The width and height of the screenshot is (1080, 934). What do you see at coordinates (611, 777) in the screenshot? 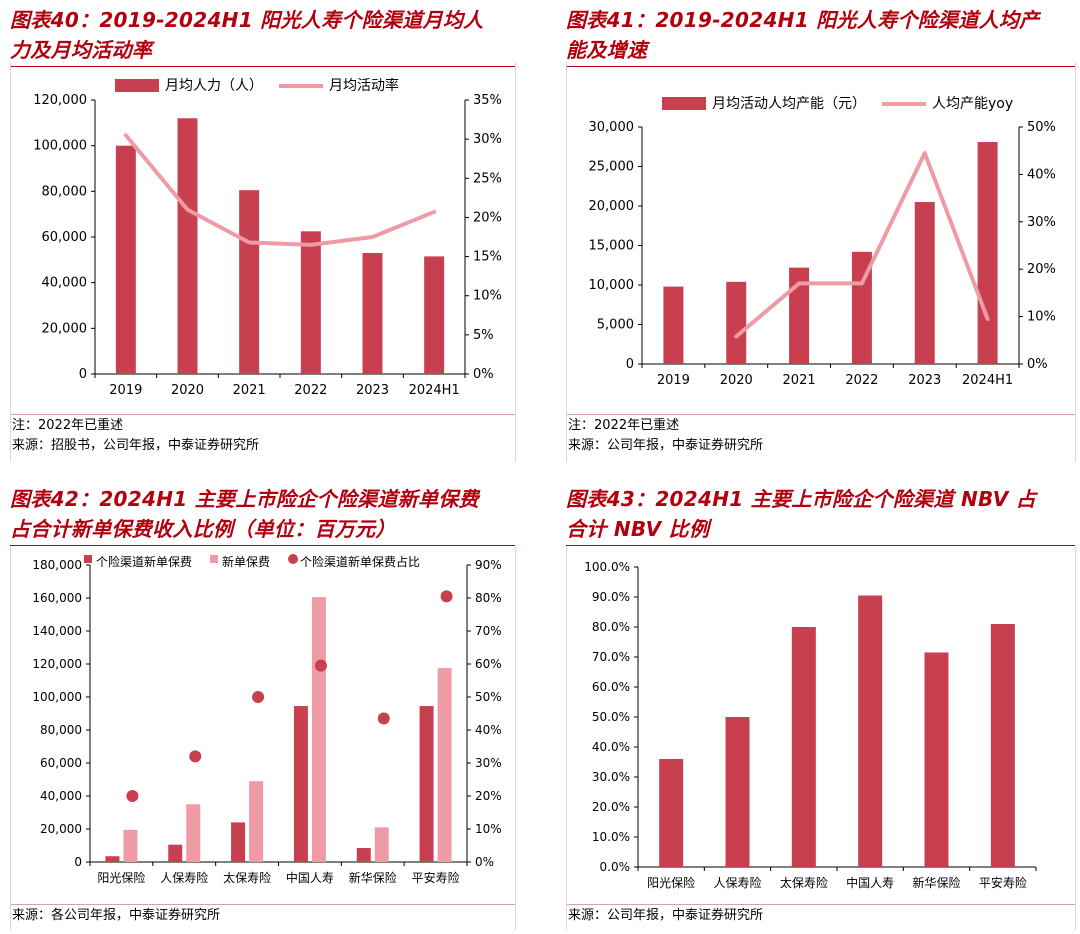
I see `c43-y-tick-label-left: 30.0%` at bounding box center [611, 777].